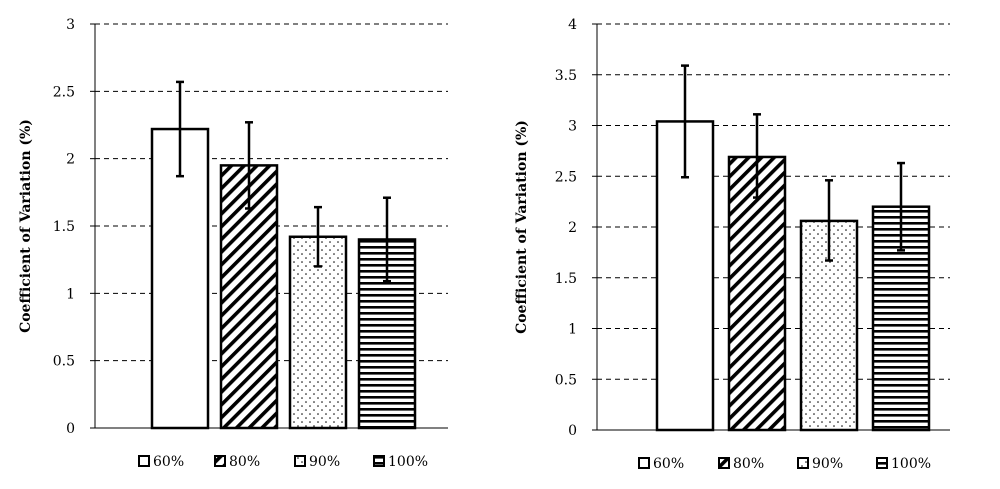 This screenshot has width=1000, height=489. Describe the element at coordinates (572, 25) in the screenshot. I see `y-tick-label: 4` at that location.